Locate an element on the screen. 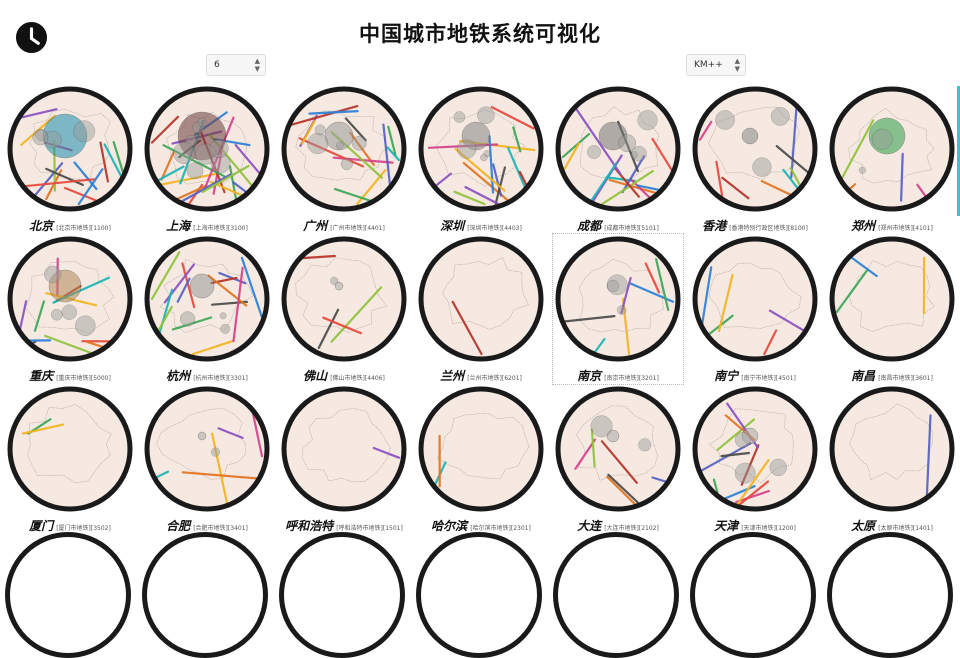 This screenshot has height=658, width=960. city-card: 杭州[杭州市地铁][3301] is located at coordinates (207, 309).